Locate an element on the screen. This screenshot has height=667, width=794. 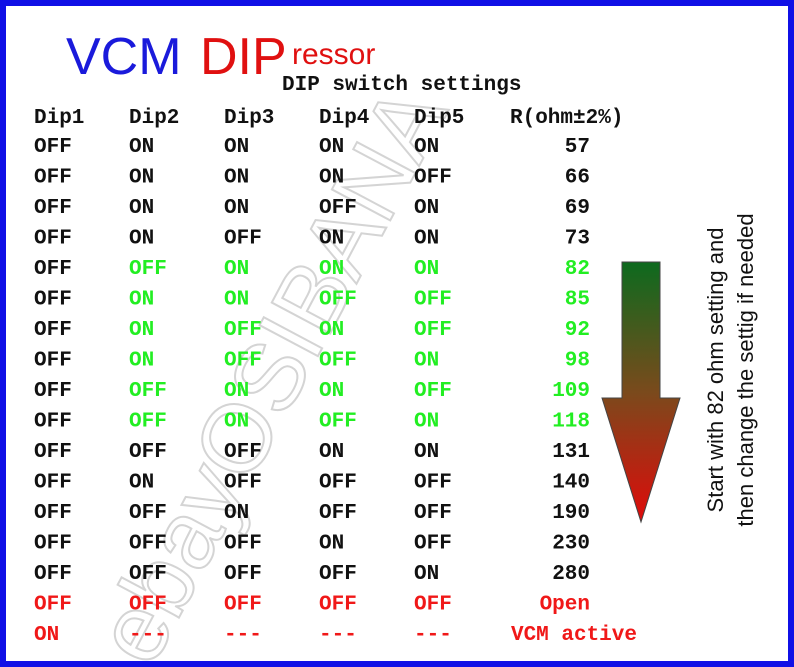
arrow is located at coordinates (641, 392).